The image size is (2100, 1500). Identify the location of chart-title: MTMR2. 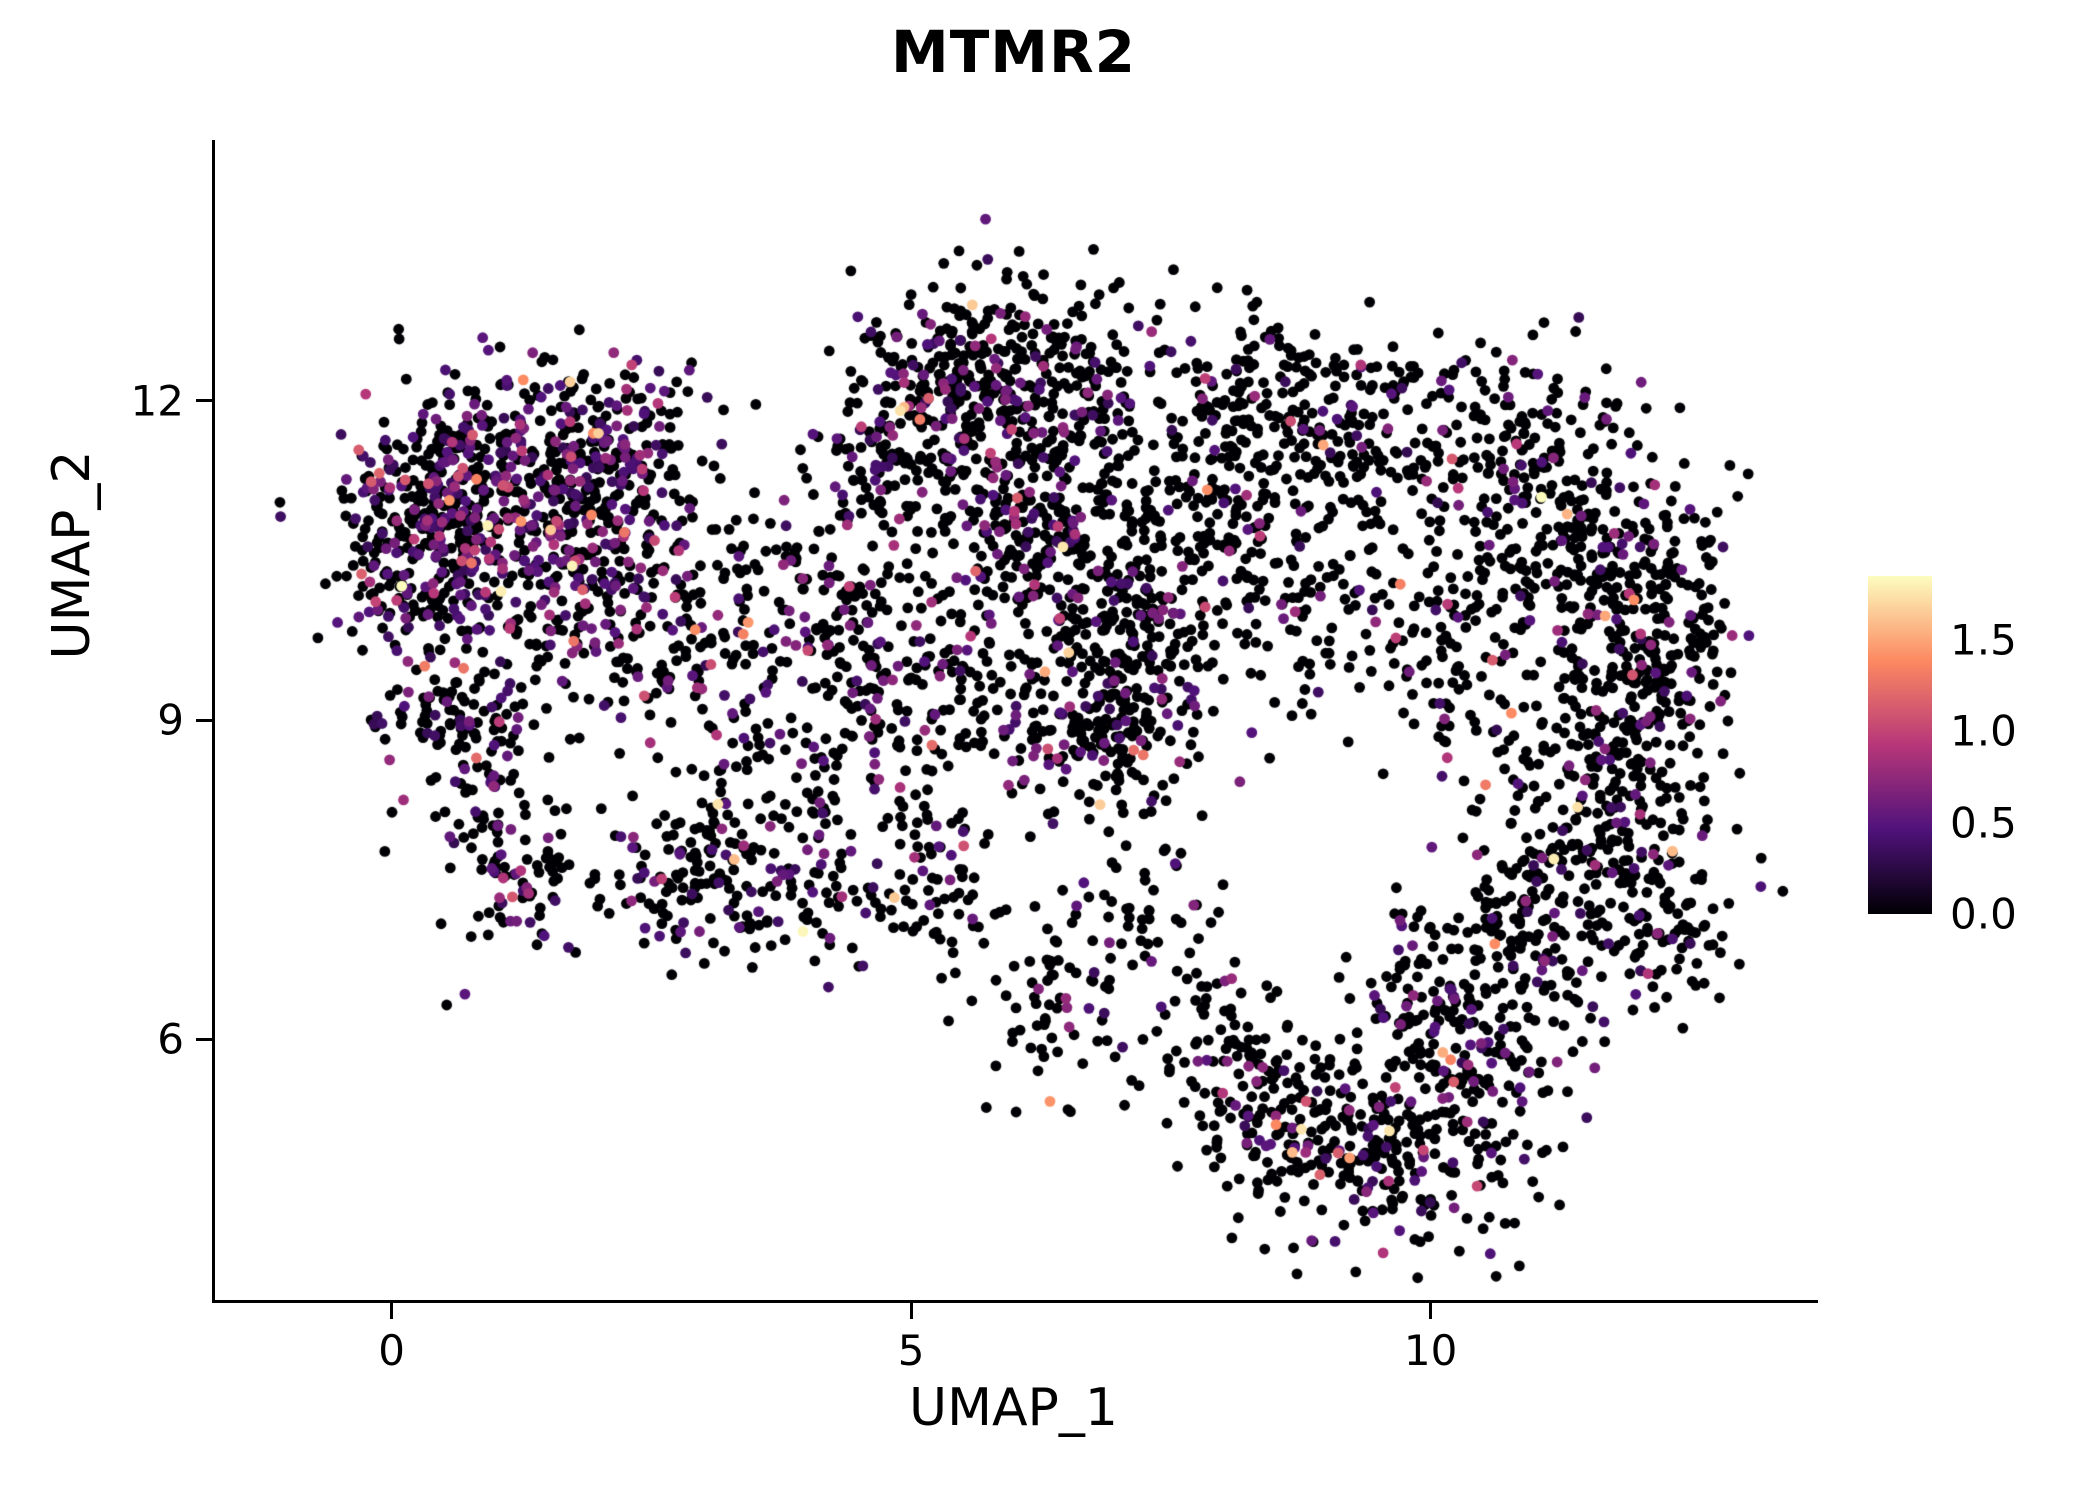
(1013, 52).